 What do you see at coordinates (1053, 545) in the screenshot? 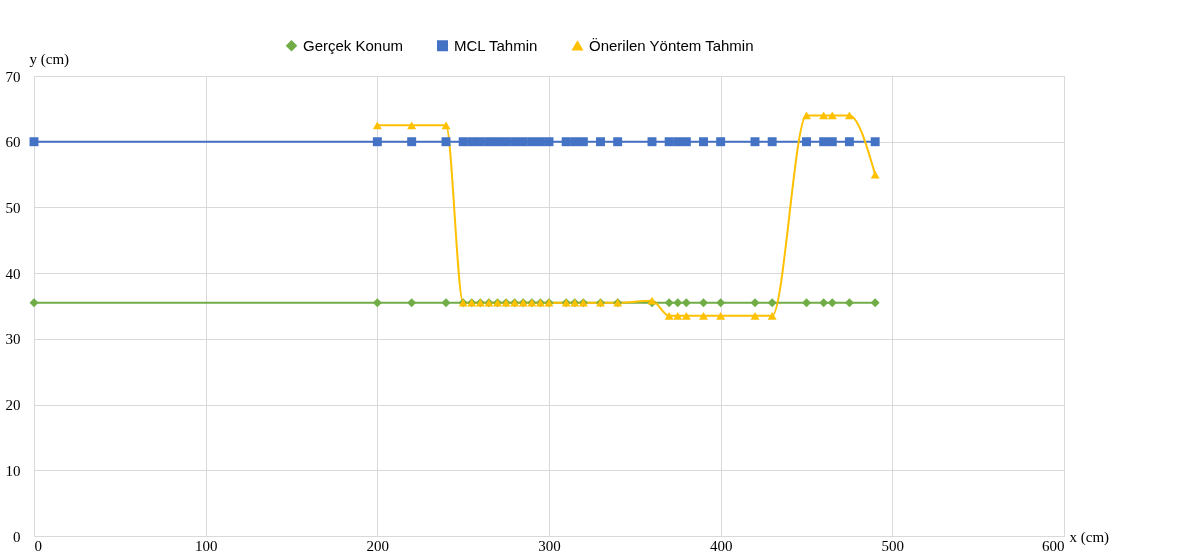
I see `x-tick-label: 600` at bounding box center [1053, 545].